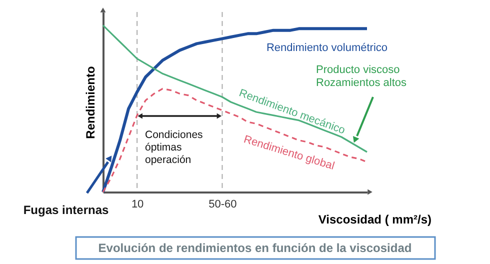 This screenshot has height=264, width=490. Describe the element at coordinates (255, 248) in the screenshot. I see `text: Evolución de rendimientos en función de la viscosidad` at that location.